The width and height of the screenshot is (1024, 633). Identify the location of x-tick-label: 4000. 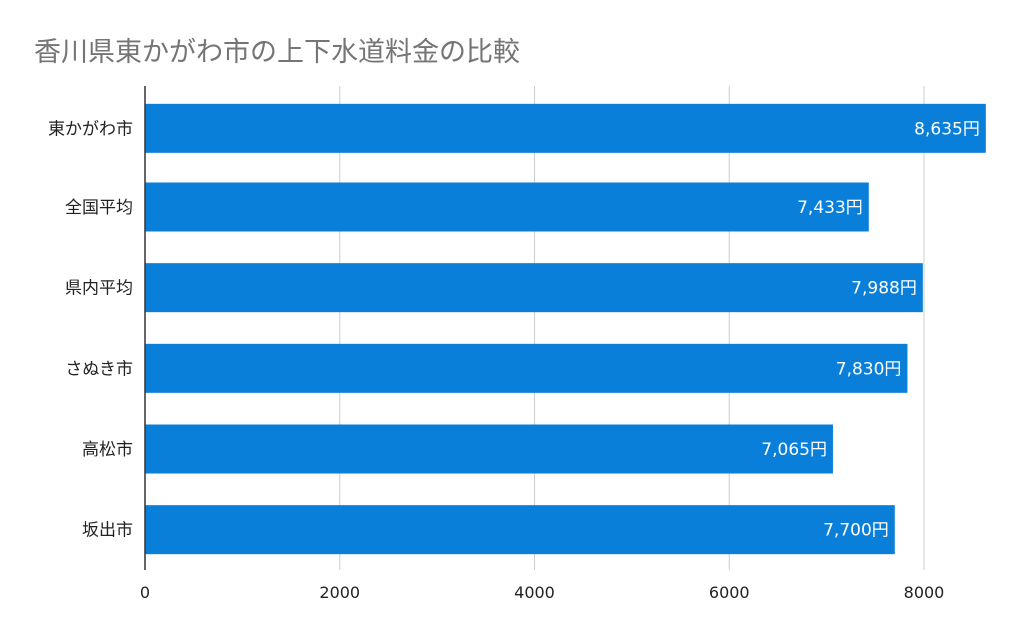
(534, 592).